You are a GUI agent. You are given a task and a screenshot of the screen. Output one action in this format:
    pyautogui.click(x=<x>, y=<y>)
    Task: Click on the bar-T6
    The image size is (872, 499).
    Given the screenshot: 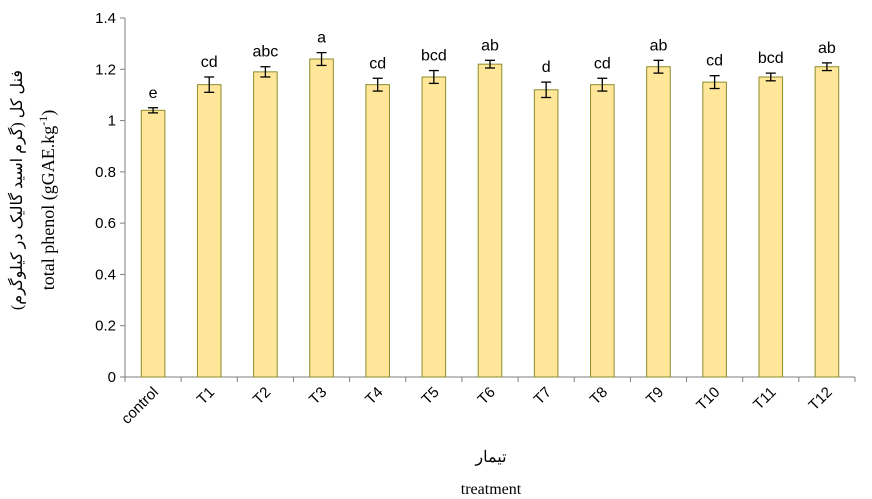 What is the action you would take?
    pyautogui.click(x=490, y=220)
    